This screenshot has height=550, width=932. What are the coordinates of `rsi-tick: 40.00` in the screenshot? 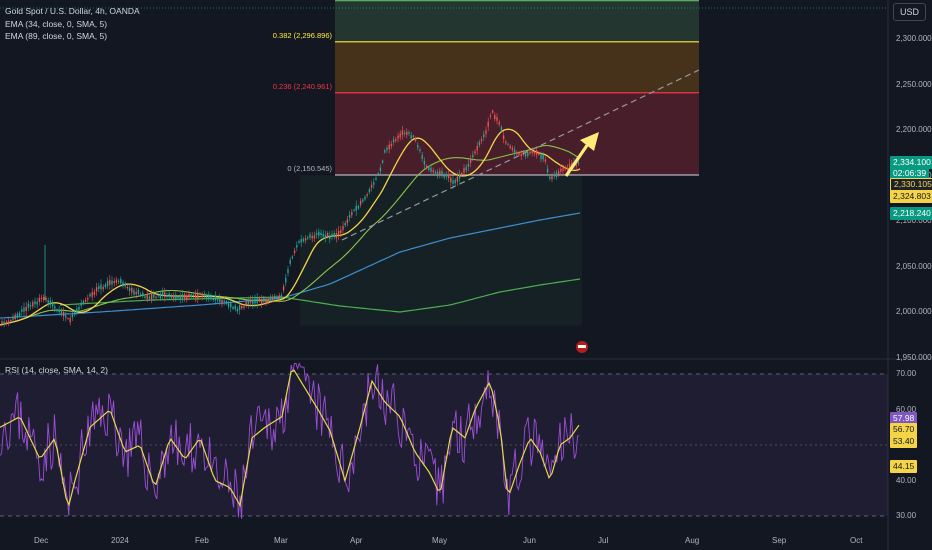 It's located at (906, 480).